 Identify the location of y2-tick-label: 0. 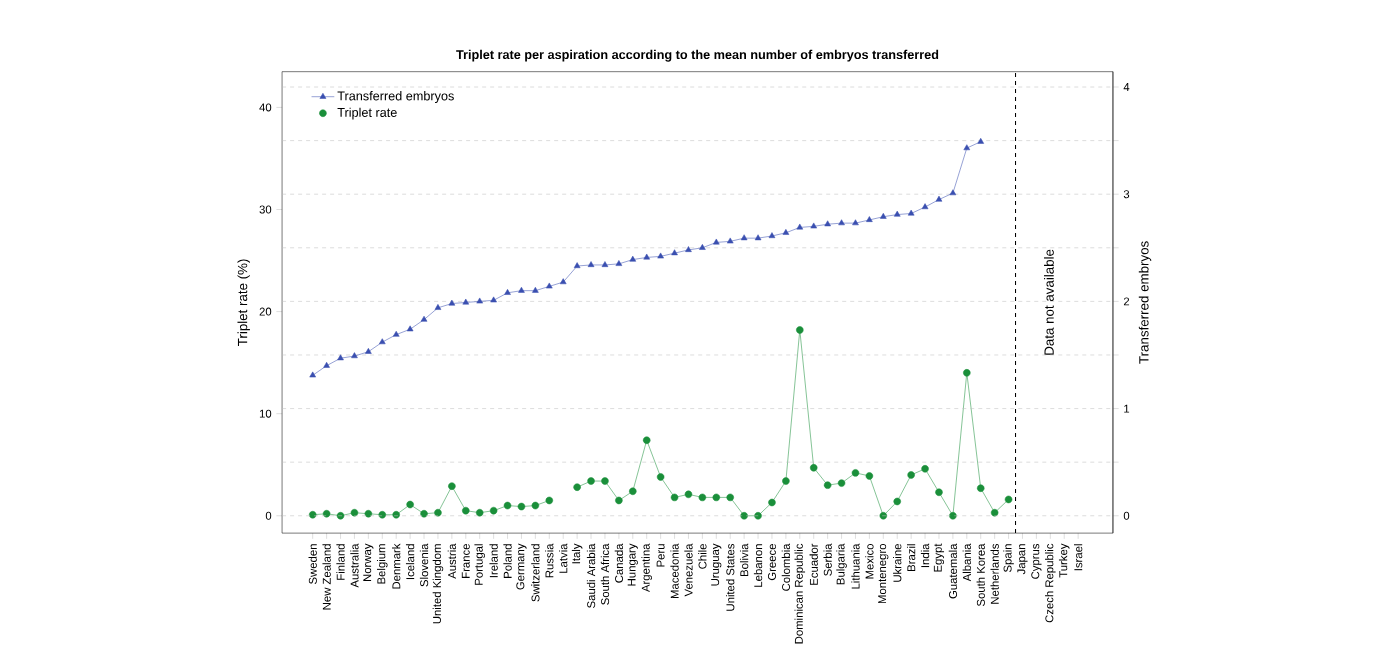
(1126, 515).